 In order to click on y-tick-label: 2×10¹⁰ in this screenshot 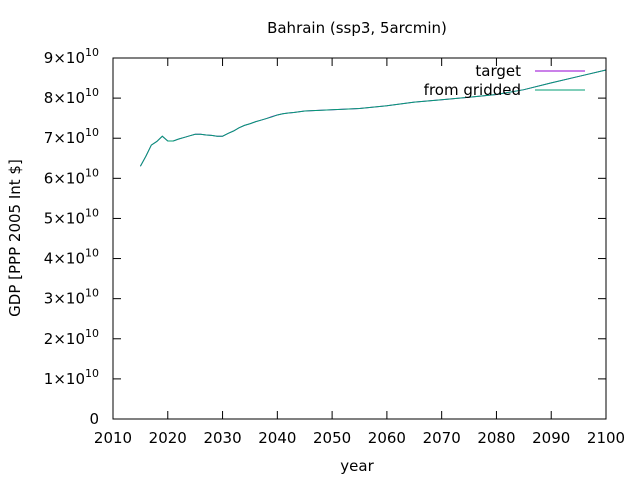, I will do `click(71, 337)`.